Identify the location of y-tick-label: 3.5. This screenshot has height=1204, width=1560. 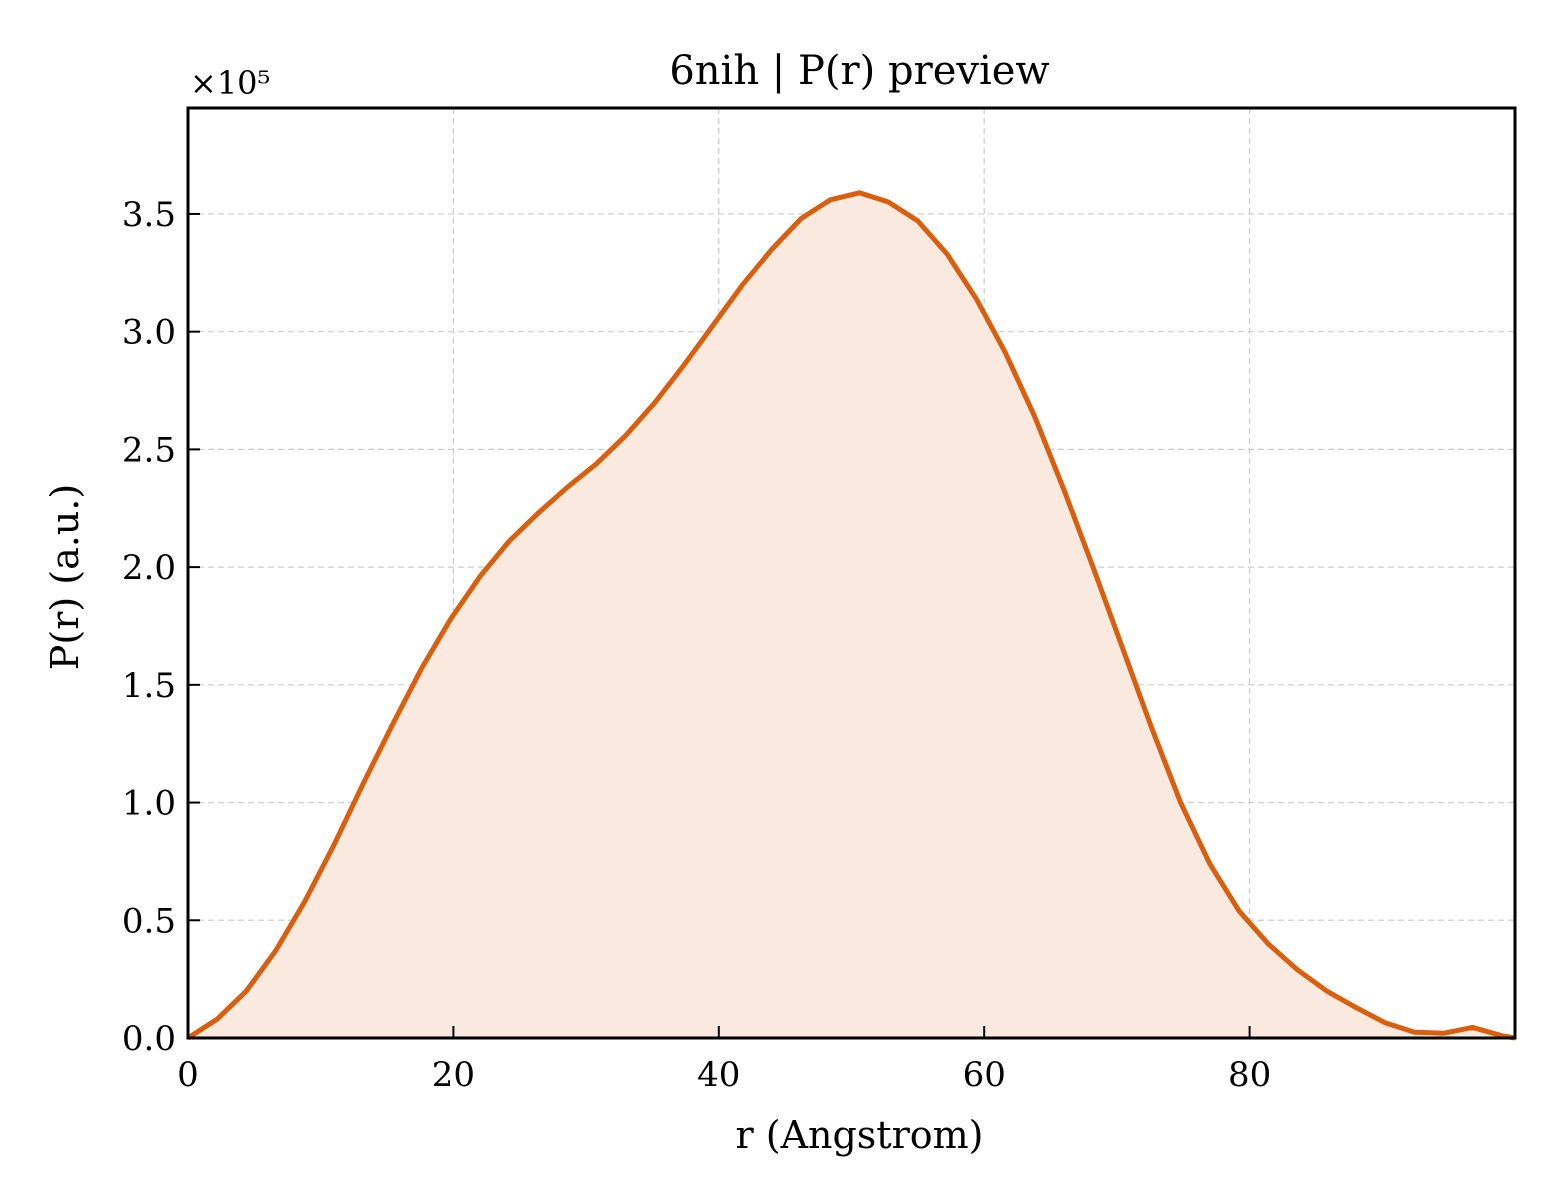
(149, 215).